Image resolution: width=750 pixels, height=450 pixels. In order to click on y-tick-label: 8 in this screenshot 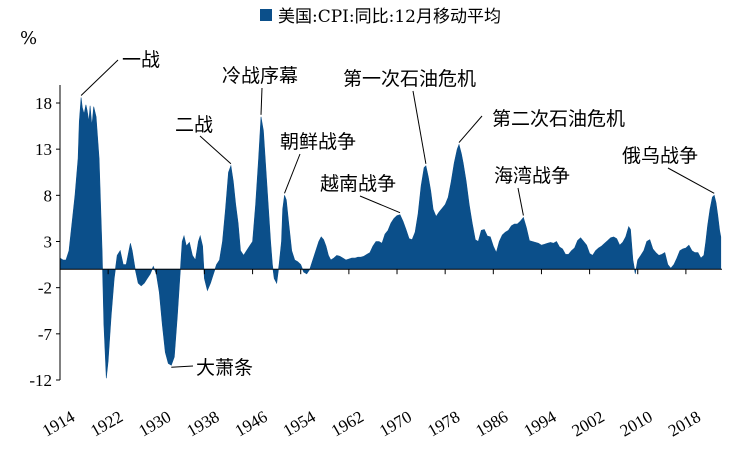, I will do `click(48, 195)`.